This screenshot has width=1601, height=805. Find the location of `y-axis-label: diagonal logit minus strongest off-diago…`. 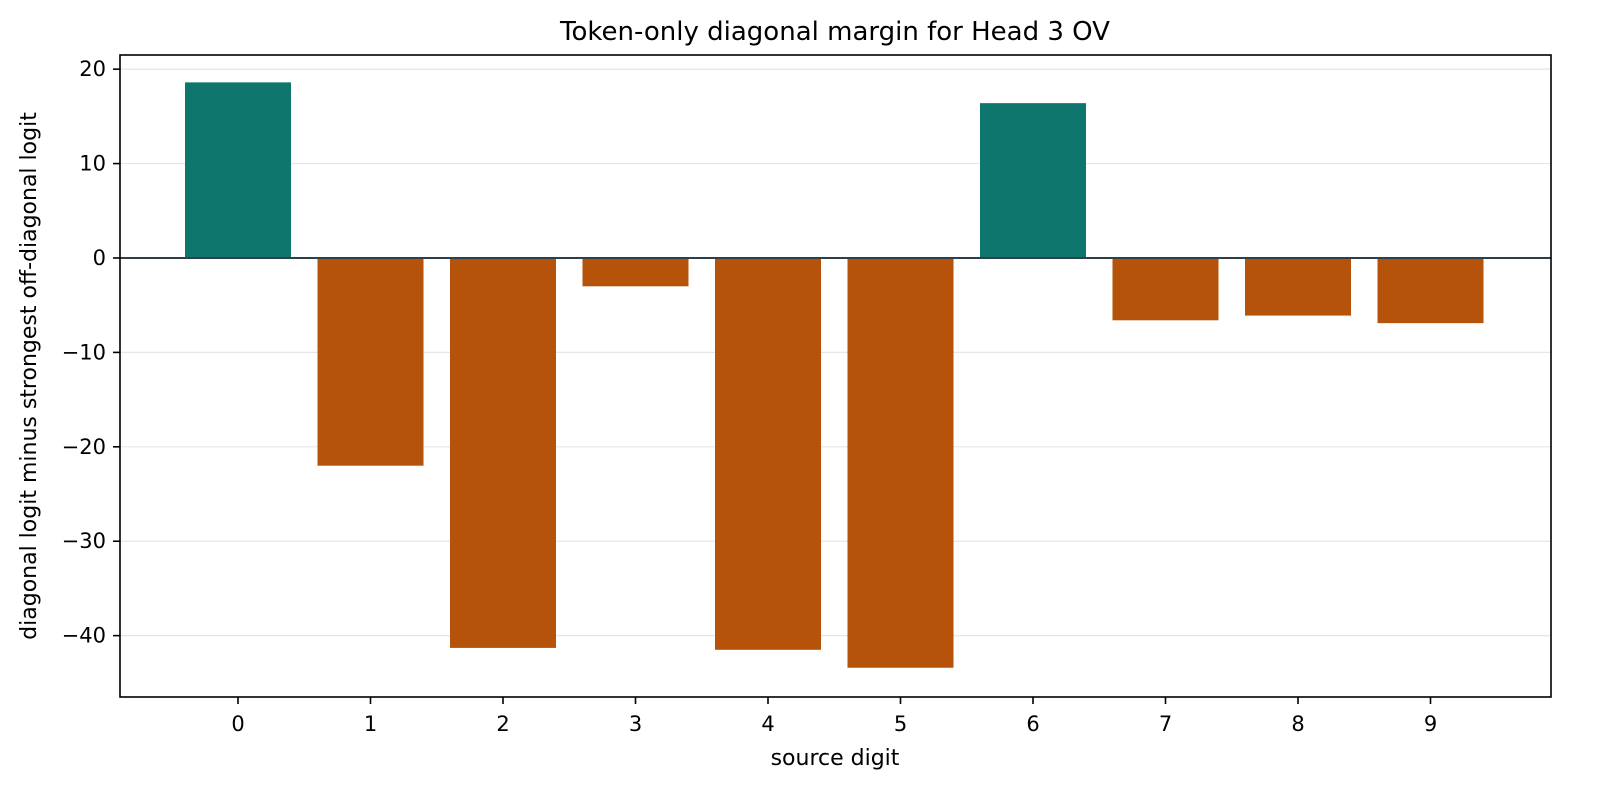

y-axis-label: diagonal logit minus strongest off-diago… is located at coordinates (29, 376).